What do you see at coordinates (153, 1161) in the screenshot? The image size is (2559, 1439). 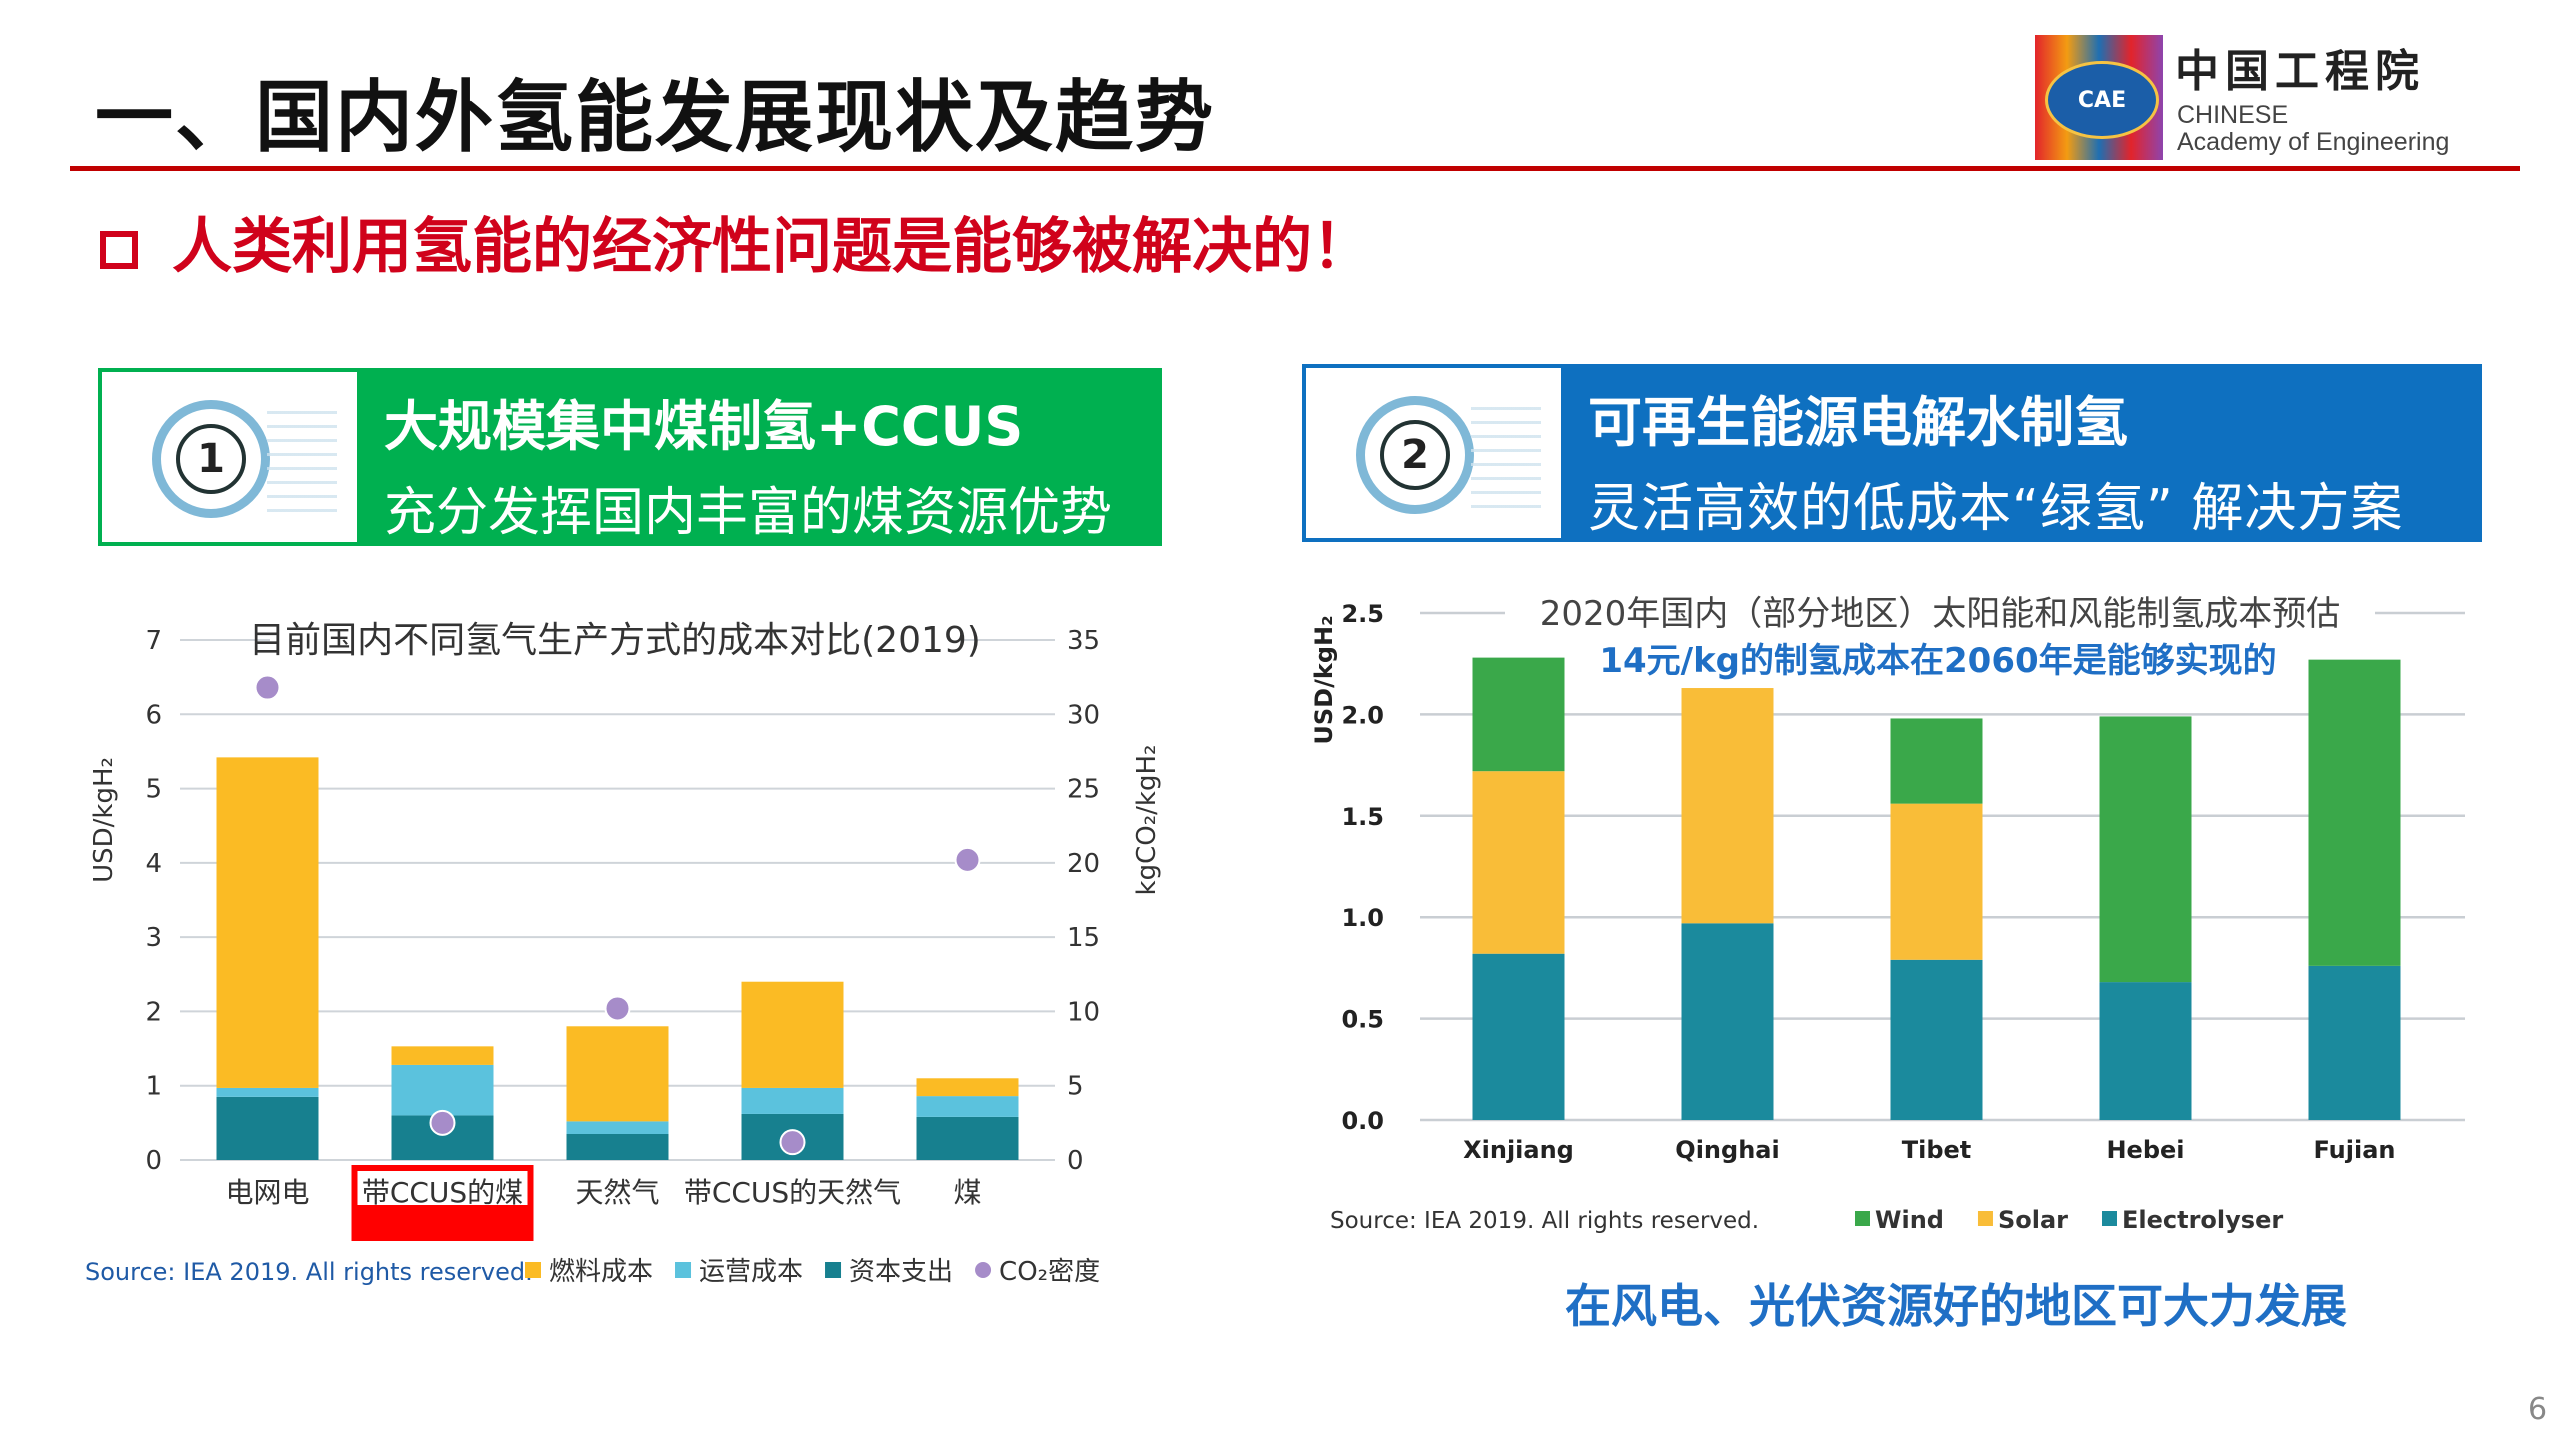 I see `y-tick-label: 0` at bounding box center [153, 1161].